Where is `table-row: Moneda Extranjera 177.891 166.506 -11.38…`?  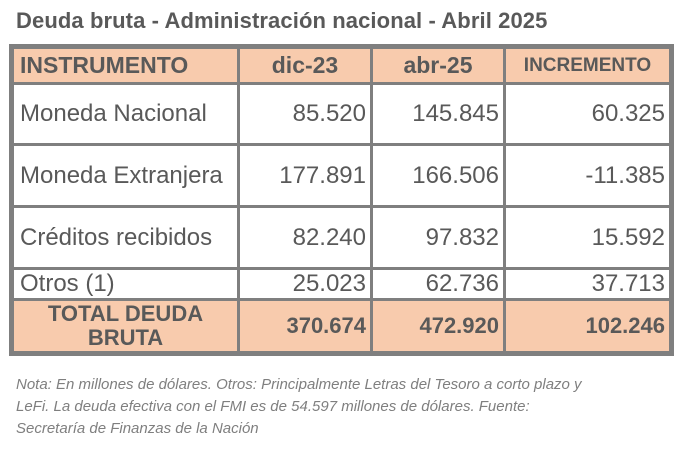
table-row: Moneda Extranjera 177.891 166.506 -11.38… is located at coordinates (341, 175).